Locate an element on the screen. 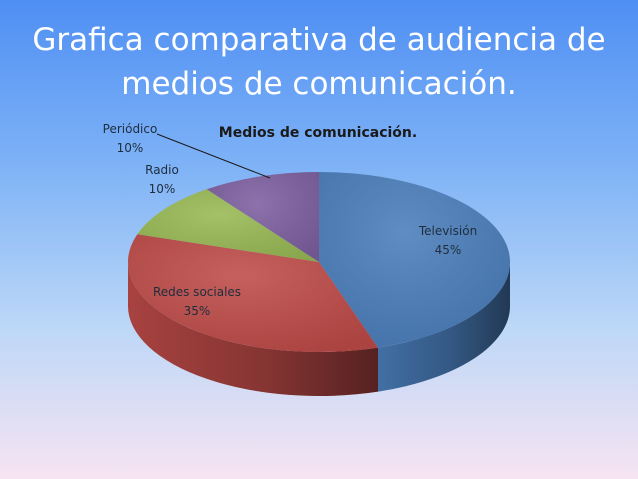 This screenshot has height=479, width=638. data-value-periodico: 10% is located at coordinates (130, 148).